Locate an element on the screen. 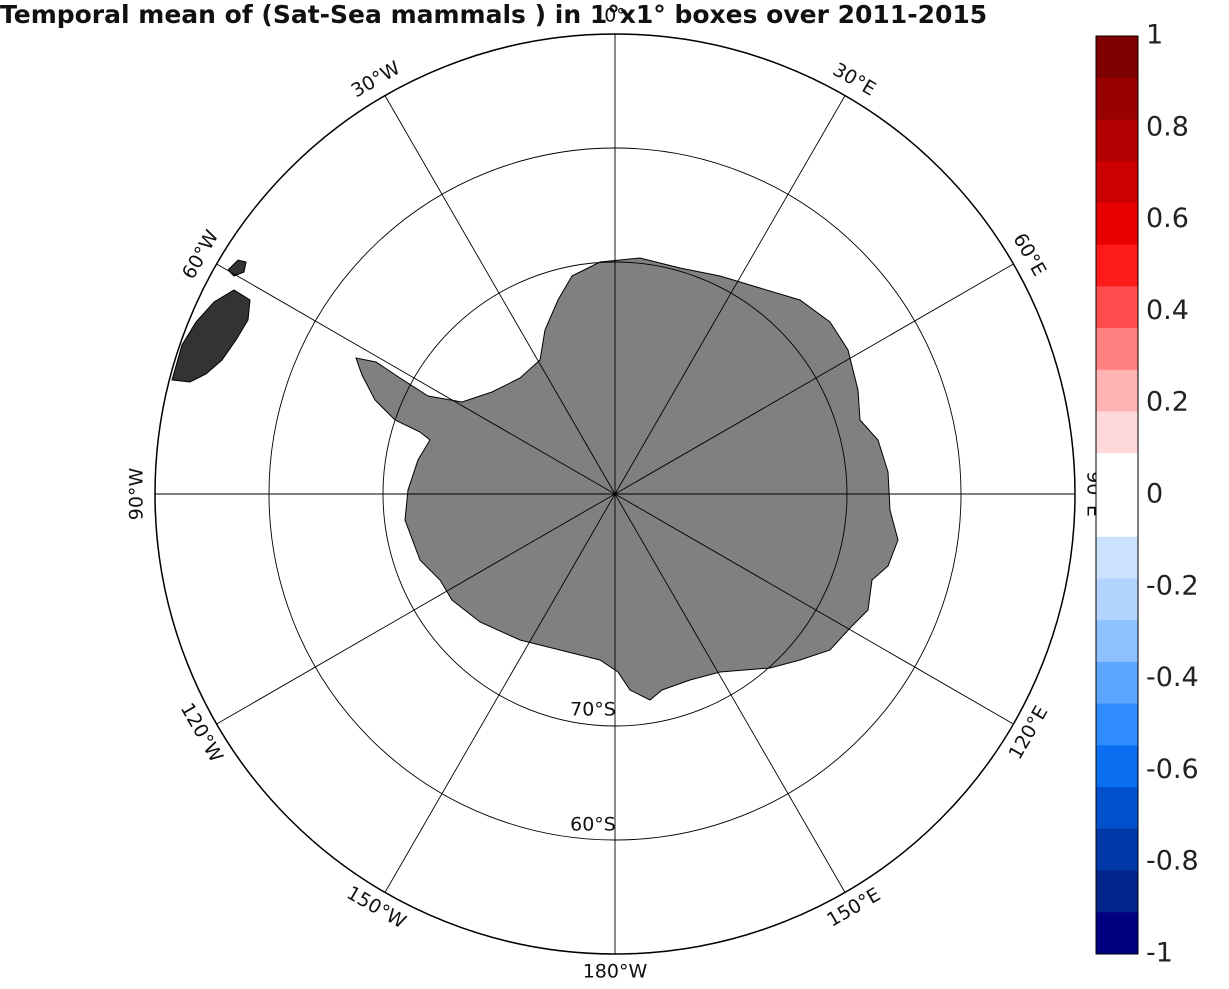 The width and height of the screenshot is (1229, 989). colorbar-tick-label: 0.6 is located at coordinates (1167, 218).